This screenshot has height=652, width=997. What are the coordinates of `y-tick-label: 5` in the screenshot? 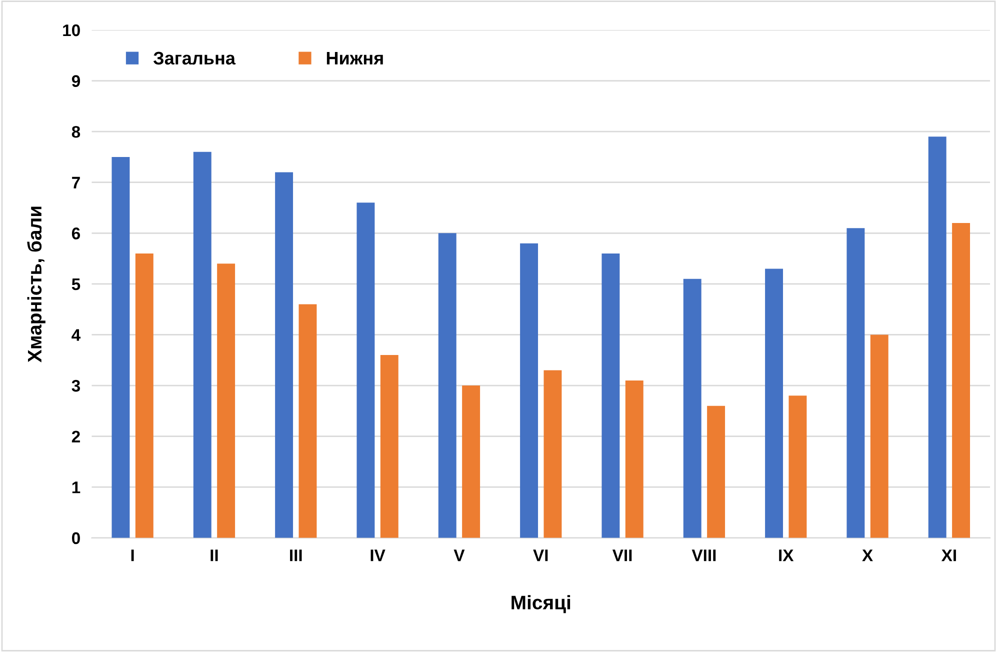 It's located at (76, 284).